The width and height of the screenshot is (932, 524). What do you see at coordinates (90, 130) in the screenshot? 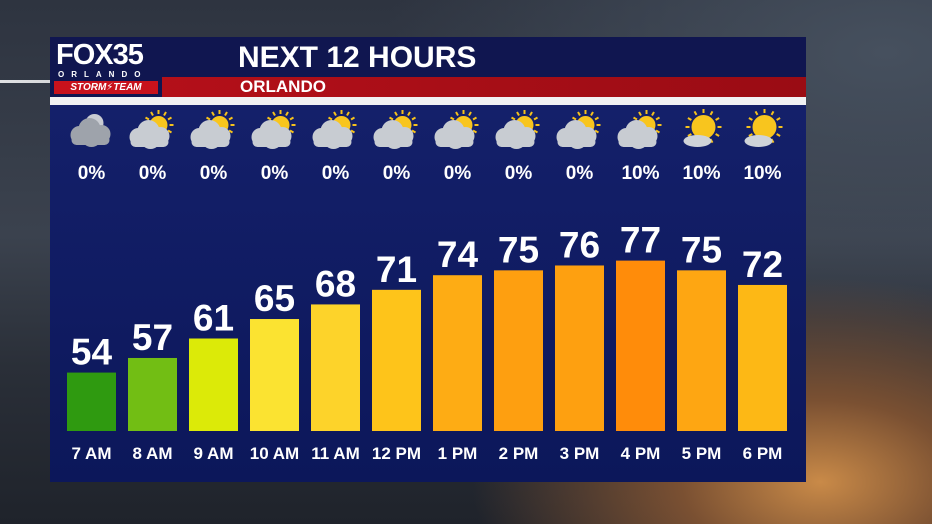
I see `cloudy-moon-icon` at bounding box center [90, 130].